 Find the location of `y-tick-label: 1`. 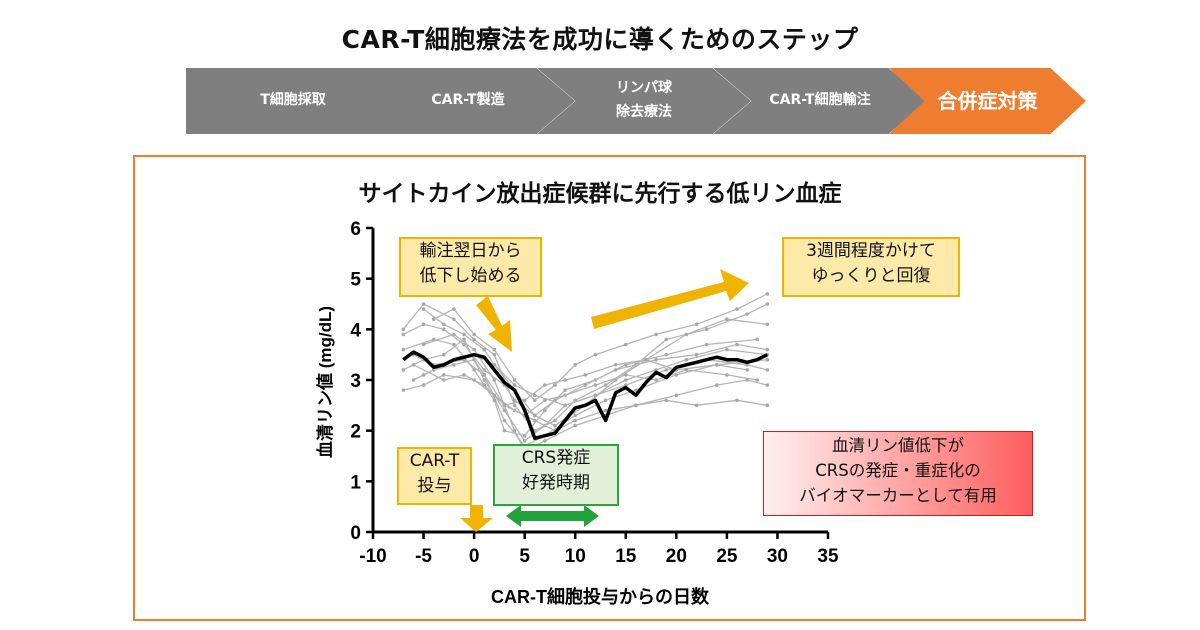

y-tick-label: 1 is located at coordinates (355, 482).